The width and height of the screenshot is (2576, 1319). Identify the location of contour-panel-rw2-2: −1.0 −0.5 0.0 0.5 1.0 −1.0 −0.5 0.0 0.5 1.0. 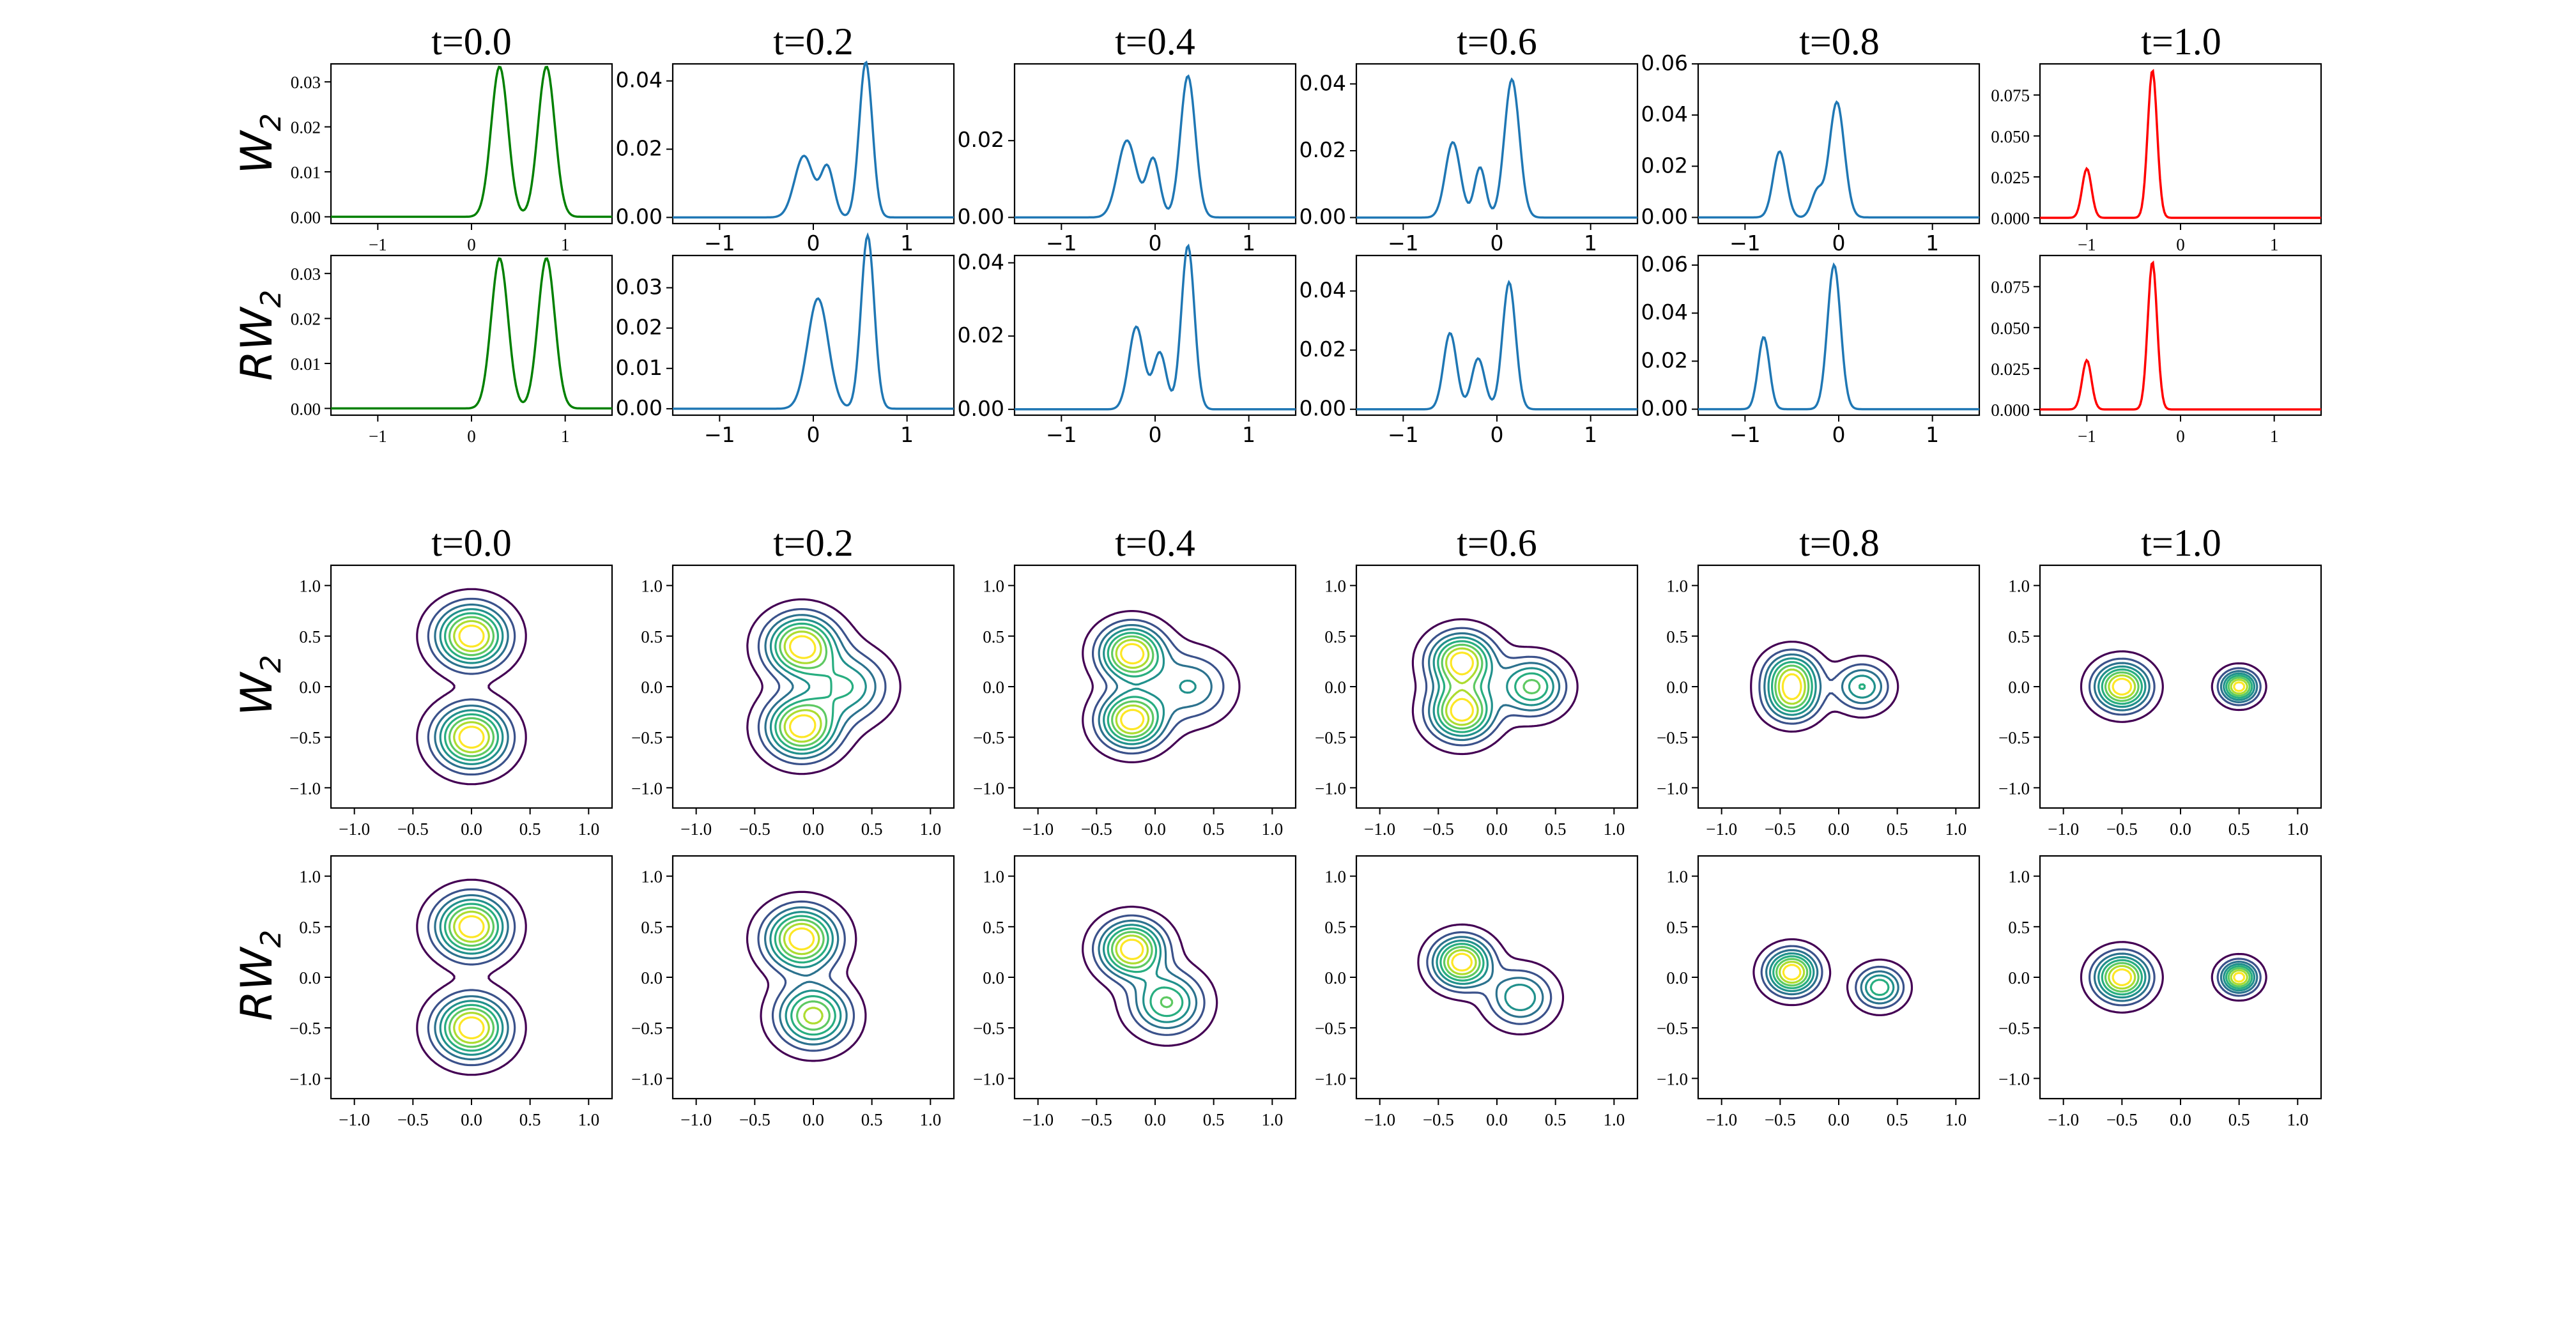
(1135, 992).